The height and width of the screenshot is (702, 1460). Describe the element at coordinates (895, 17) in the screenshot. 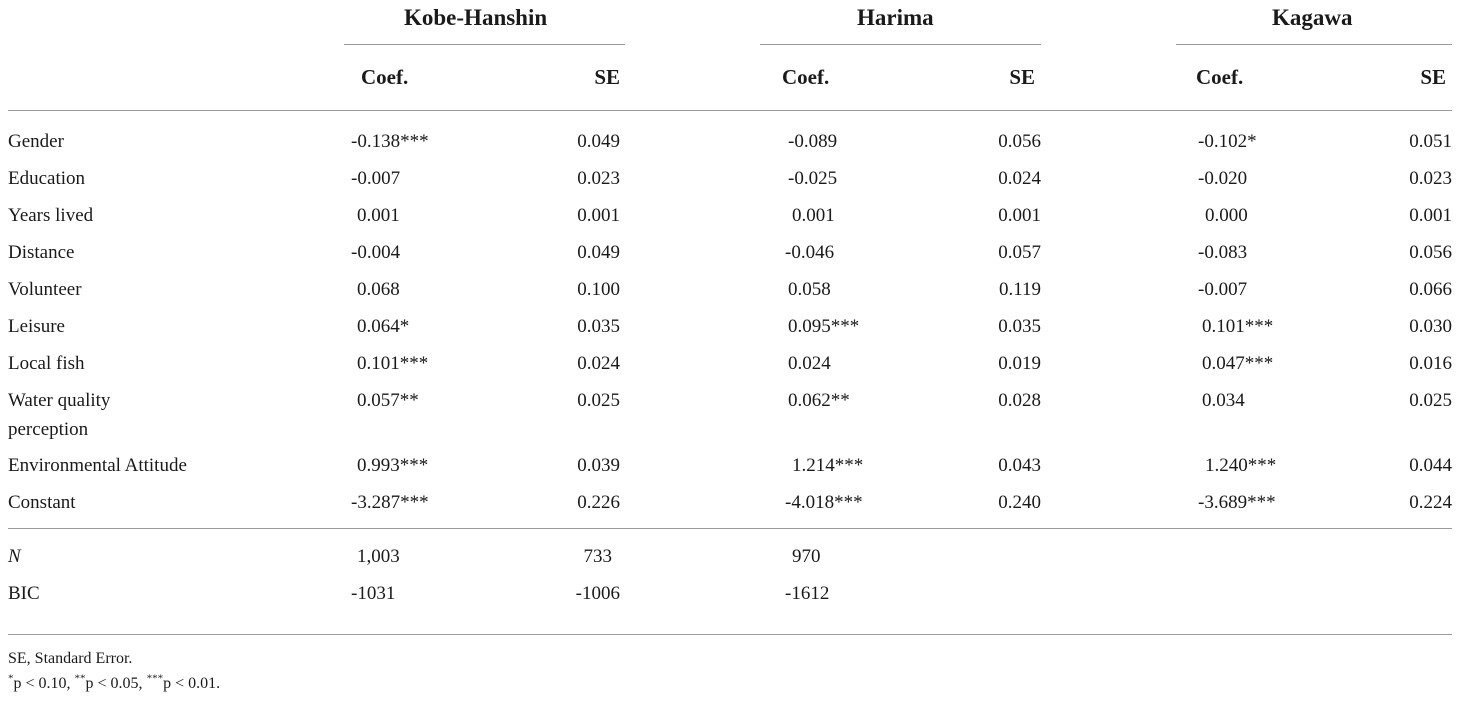

I see `header-harima: Harima` at that location.